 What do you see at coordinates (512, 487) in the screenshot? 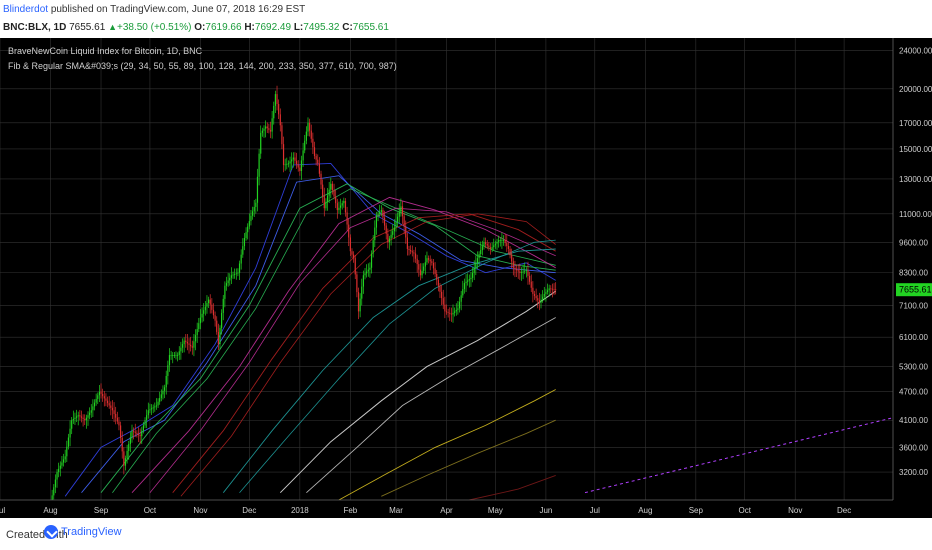
I see `sma-line` at bounding box center [512, 487].